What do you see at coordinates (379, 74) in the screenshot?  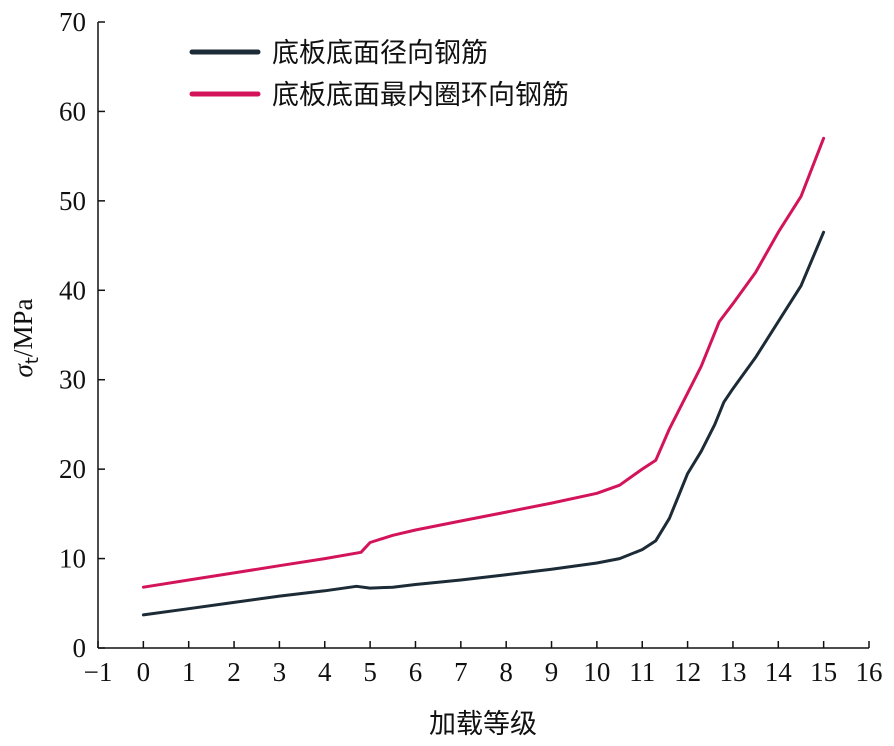 I see `legend: 底板底面径向钢筋 底板底面最内圈环向钢筋` at bounding box center [379, 74].